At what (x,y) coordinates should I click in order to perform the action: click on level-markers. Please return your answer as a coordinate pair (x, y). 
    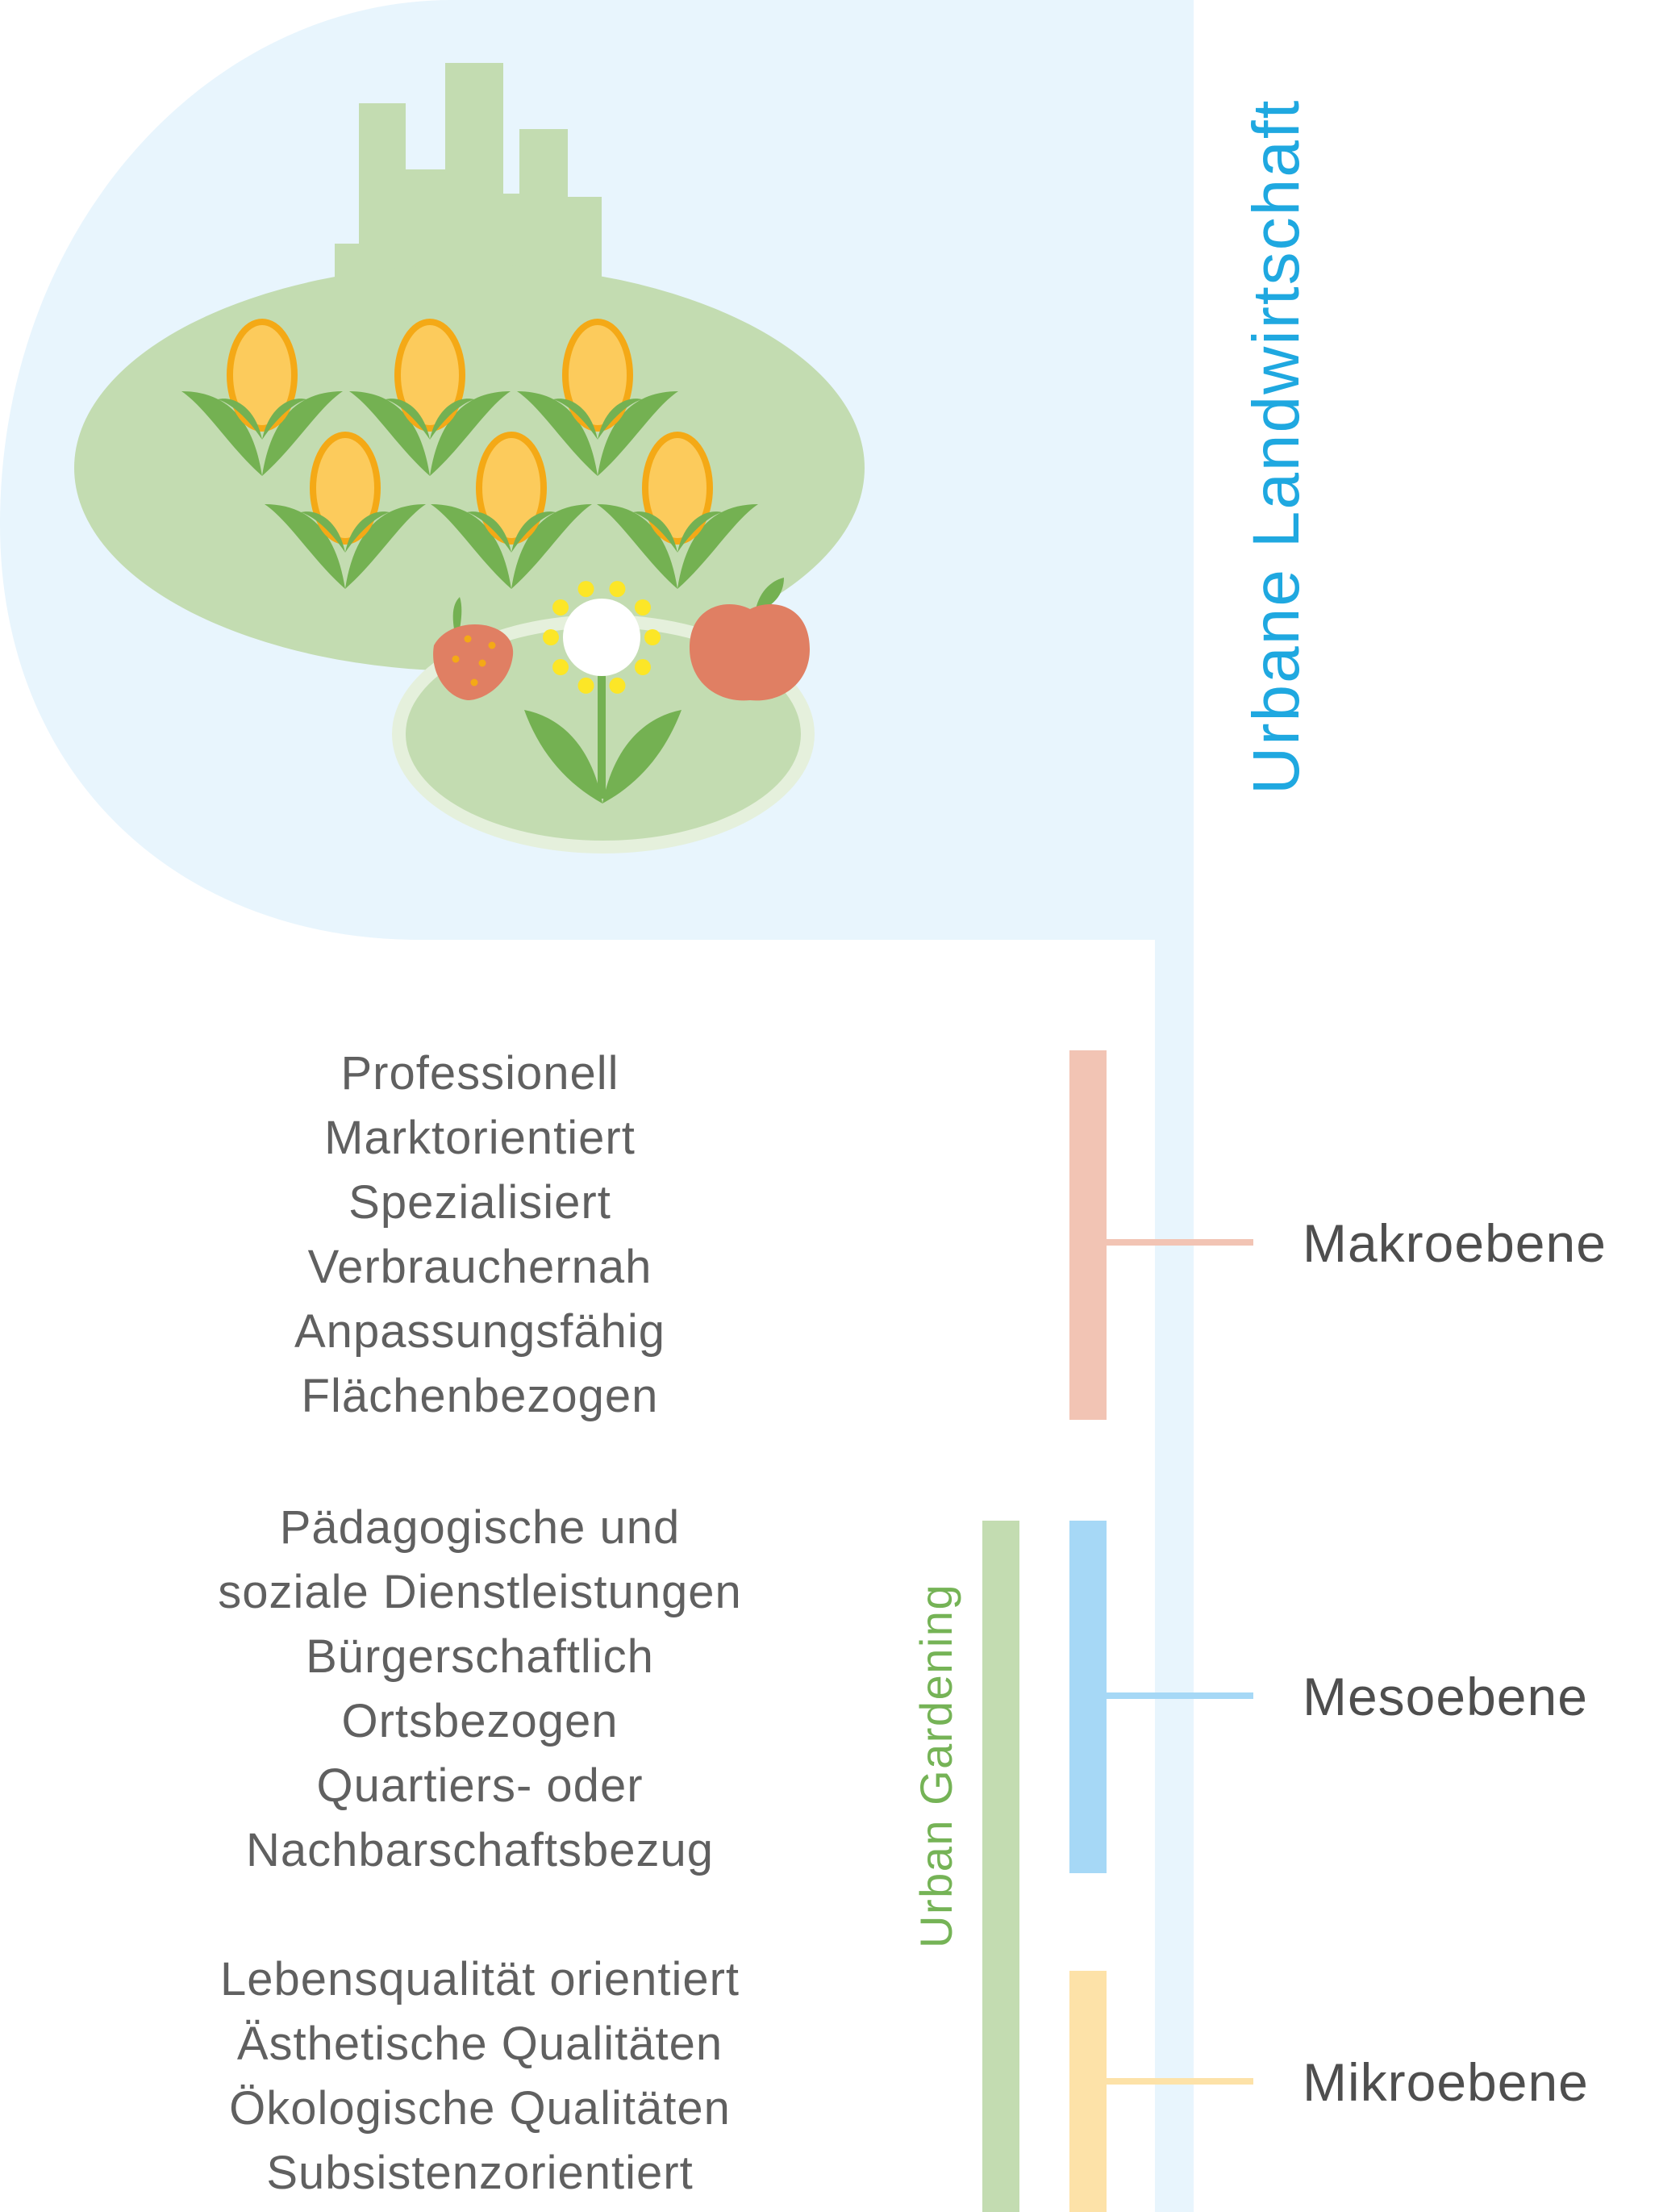
    Looking at the image, I should click on (1161, 1631).